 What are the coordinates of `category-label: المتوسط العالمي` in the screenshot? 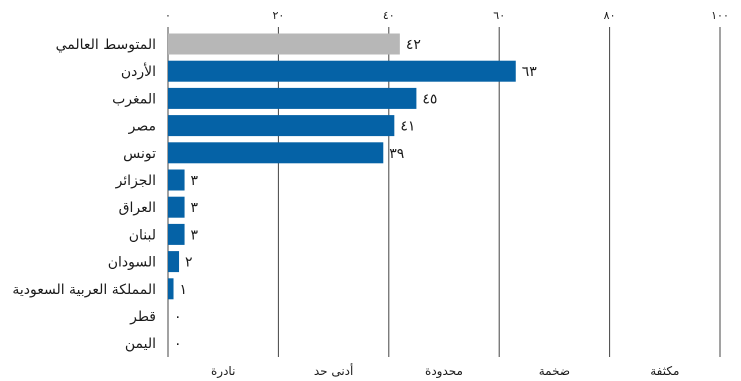 It's located at (106, 45).